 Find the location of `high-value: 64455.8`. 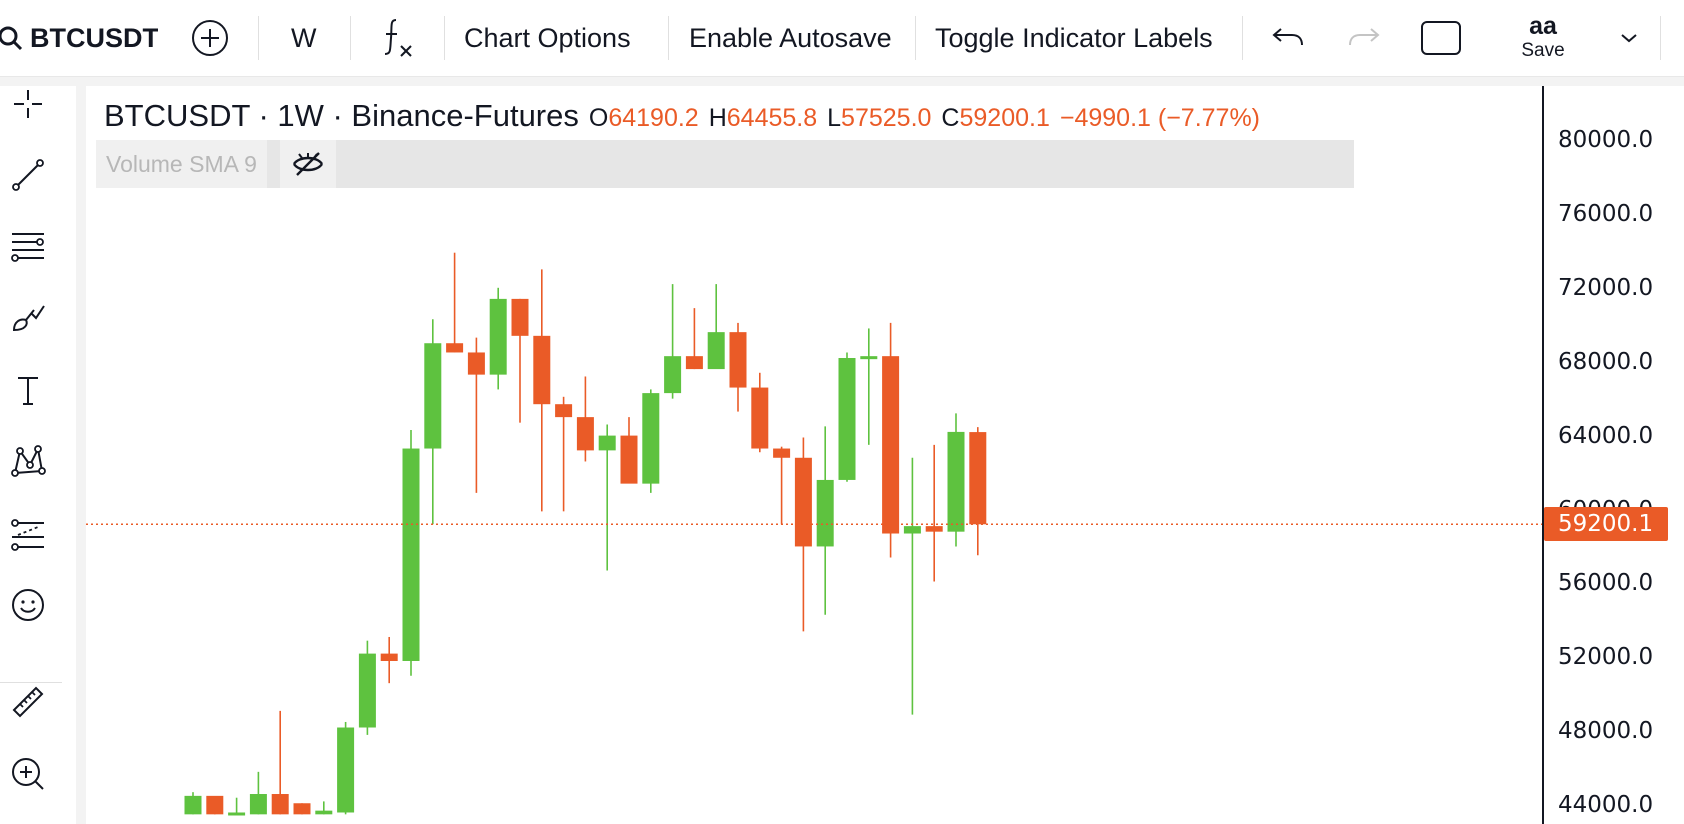

high-value: 64455.8 is located at coordinates (772, 118).